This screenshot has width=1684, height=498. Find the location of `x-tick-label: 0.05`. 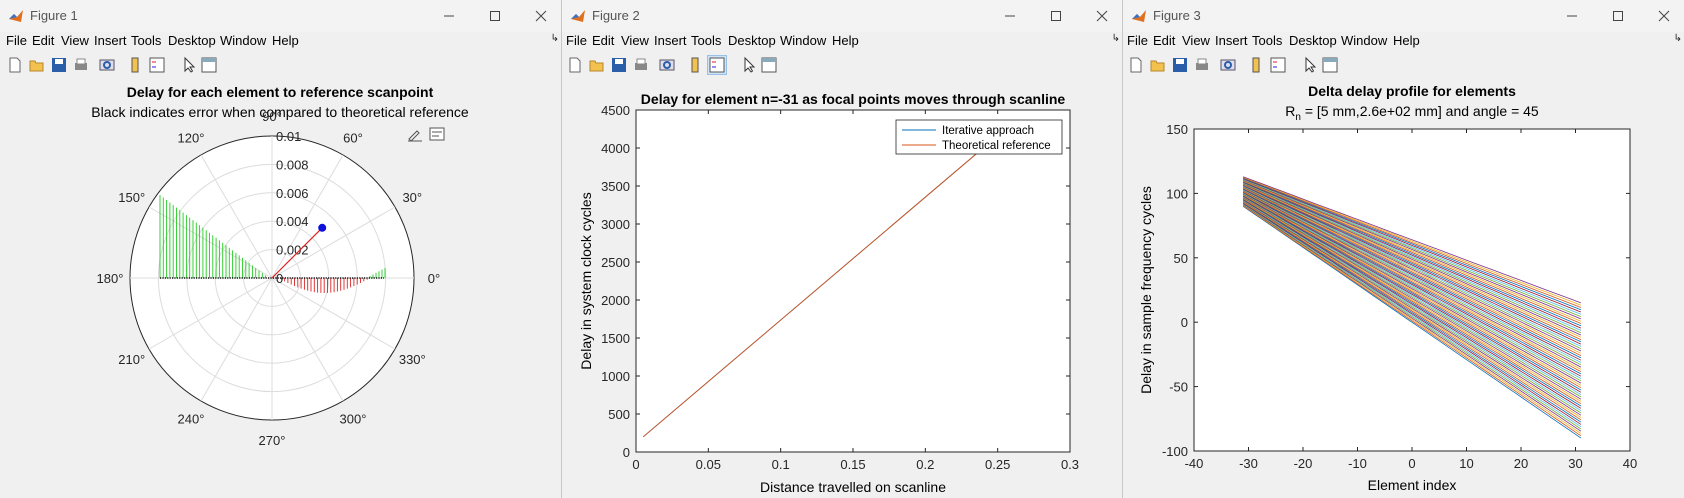

x-tick-label: 0.05 is located at coordinates (708, 464).